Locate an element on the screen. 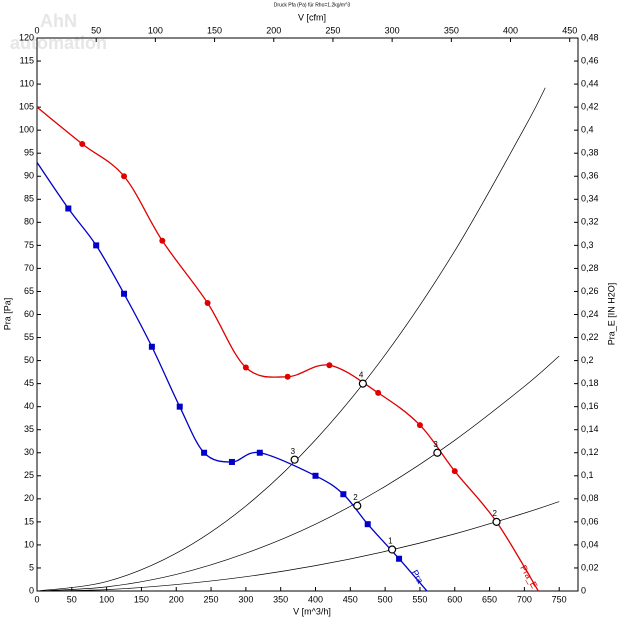  y-tick-label: 110 is located at coordinates (27, 83).